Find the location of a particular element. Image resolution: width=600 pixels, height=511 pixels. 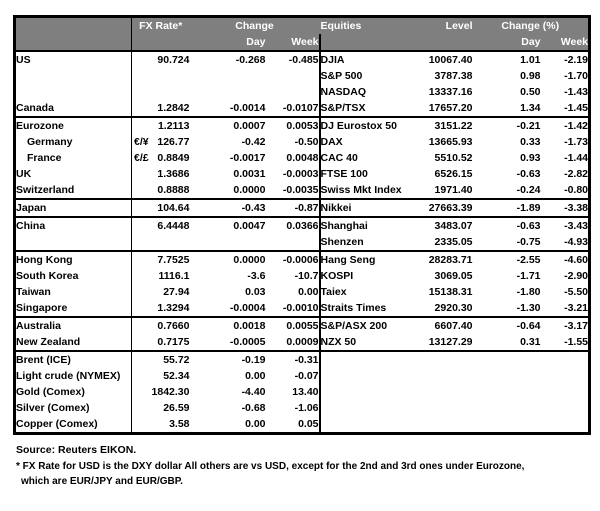

table-row: Shenzen 2335.05 -0.75 -4.93 is located at coordinates (302, 242).